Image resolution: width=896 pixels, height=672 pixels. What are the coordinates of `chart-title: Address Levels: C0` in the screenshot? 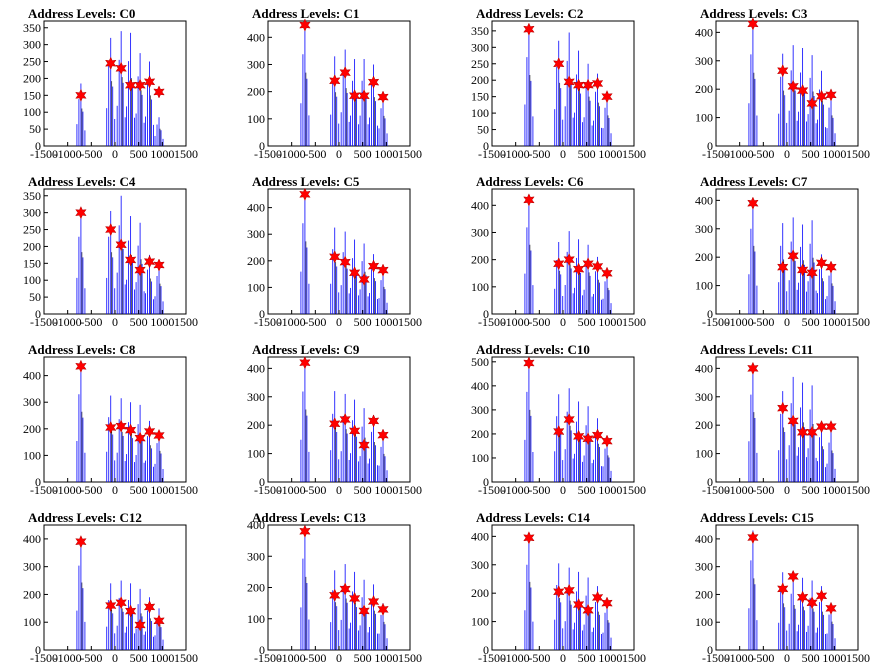 It's located at (82, 13).